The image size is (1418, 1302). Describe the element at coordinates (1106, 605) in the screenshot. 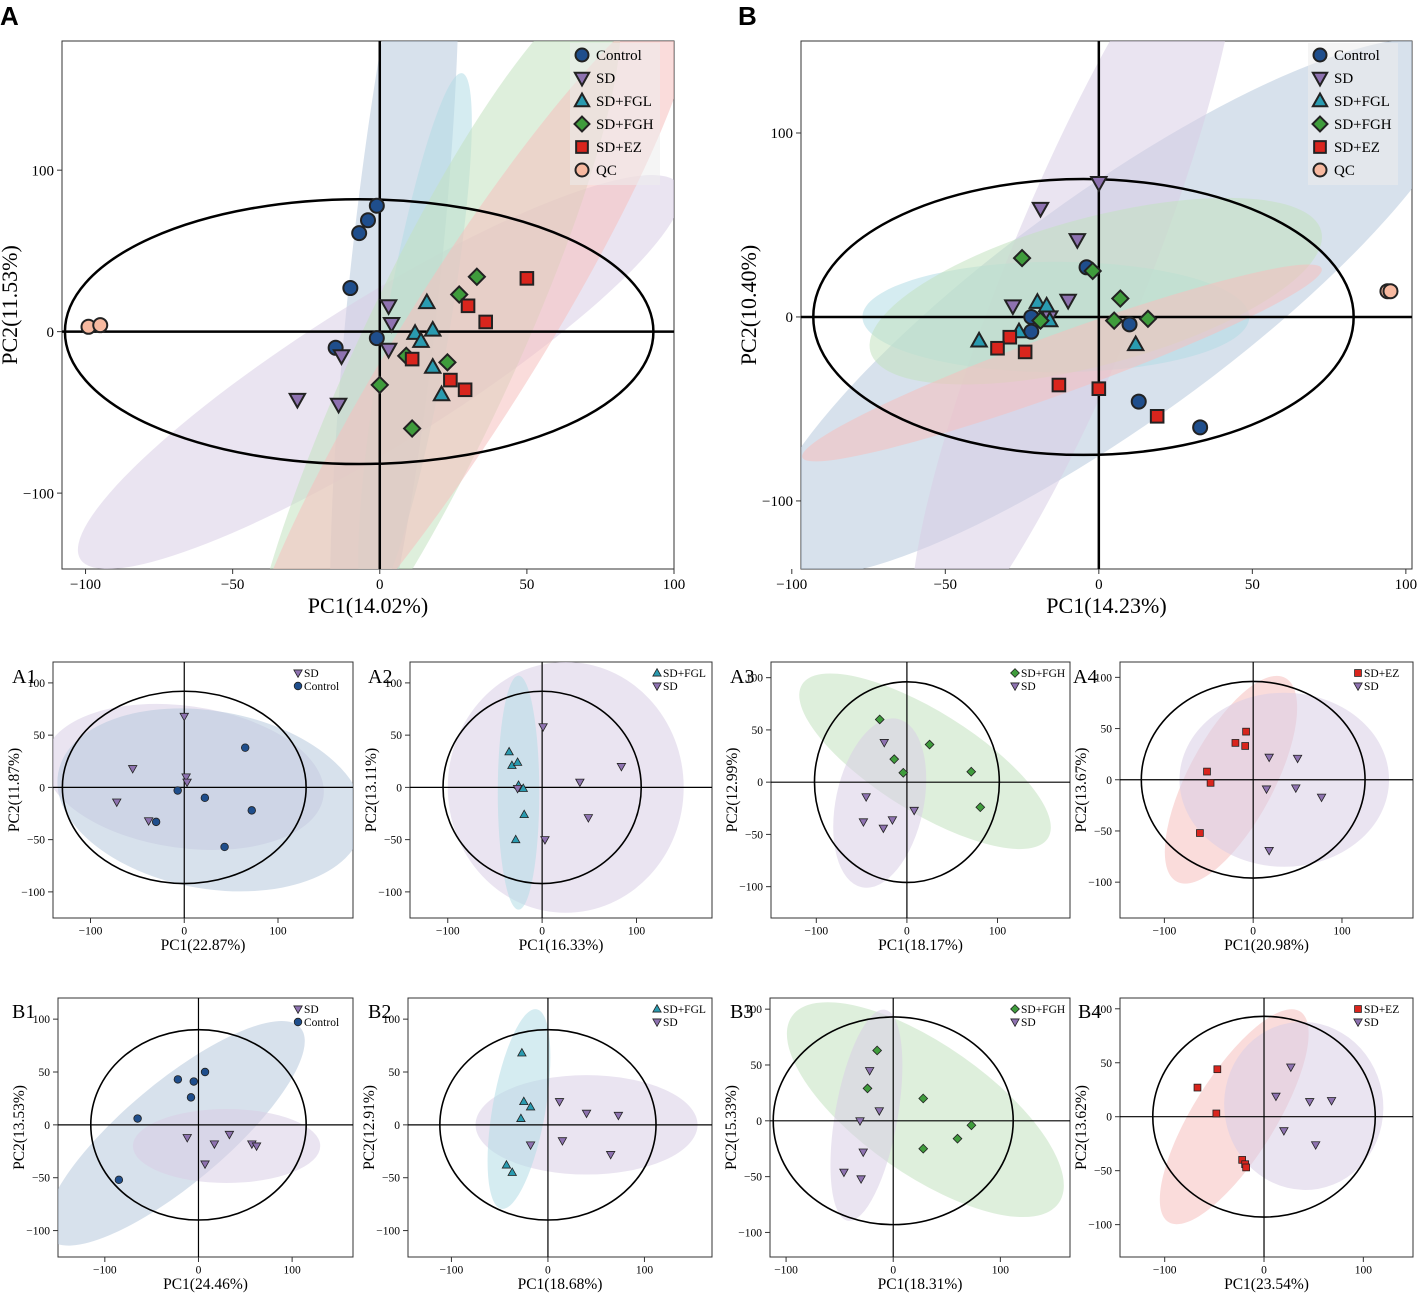

I see `x-axis-label: PC1(14.23%)` at that location.